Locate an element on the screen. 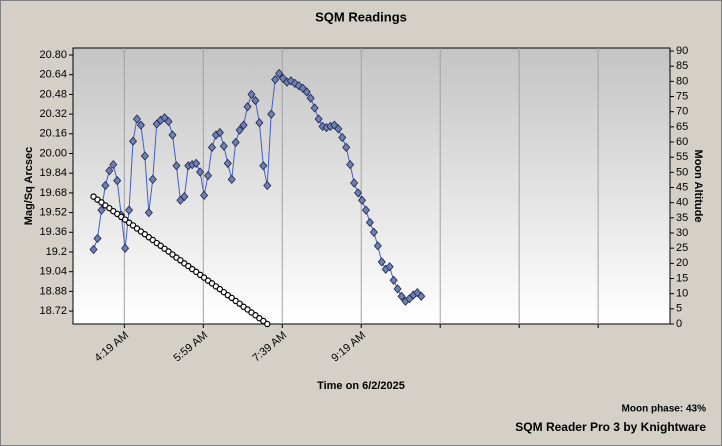 The height and width of the screenshot is (446, 722). y-tick-label: 18.72 is located at coordinates (53, 311).